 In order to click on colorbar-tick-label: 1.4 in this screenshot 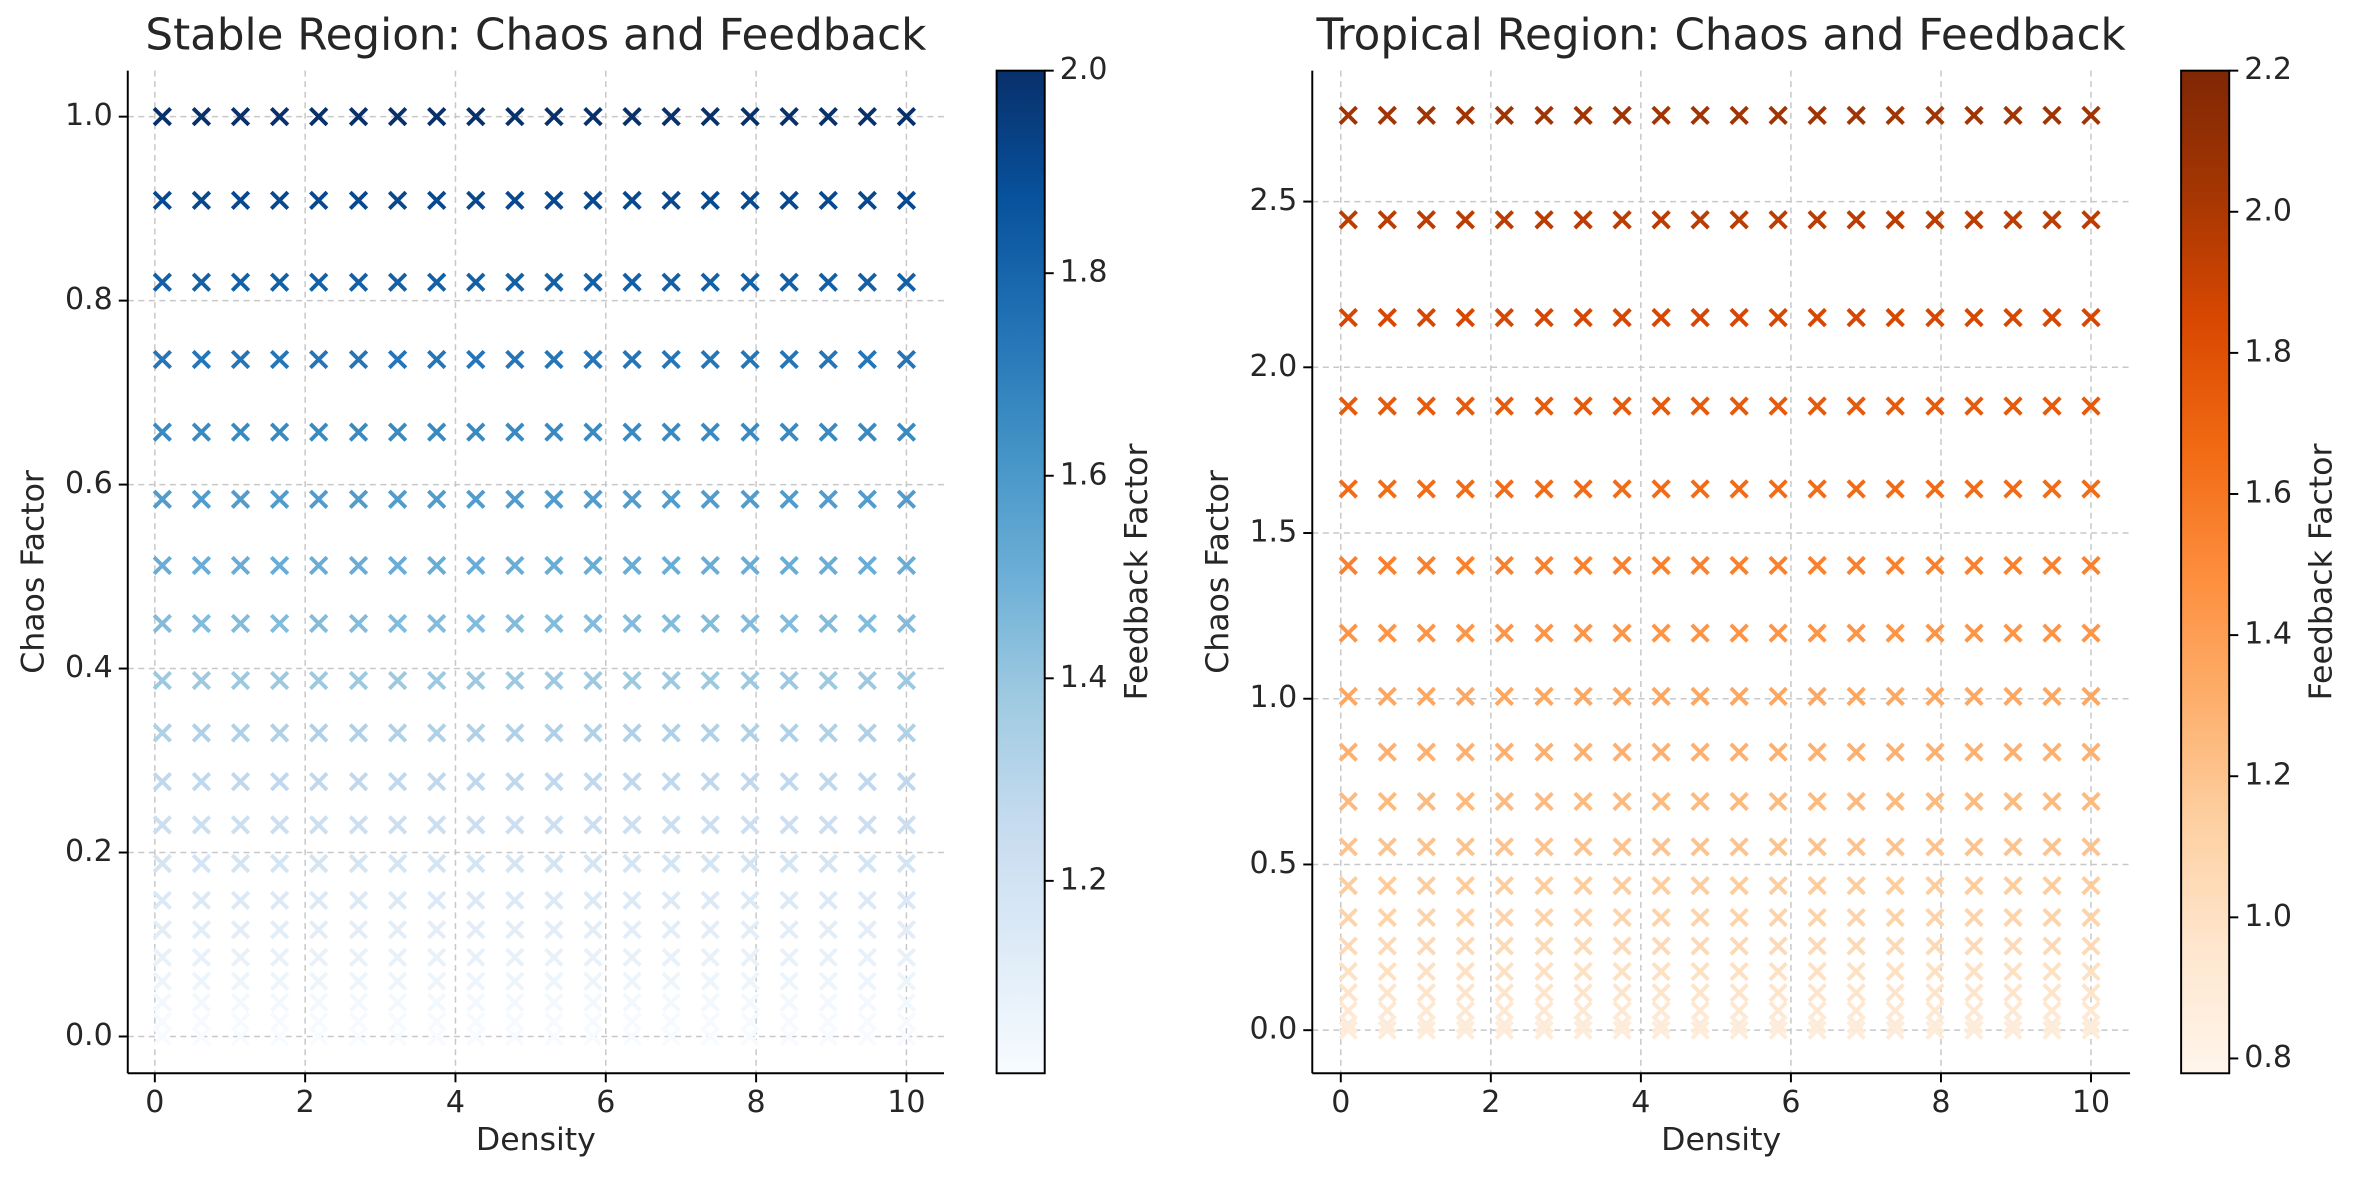, I will do `click(1084, 677)`.